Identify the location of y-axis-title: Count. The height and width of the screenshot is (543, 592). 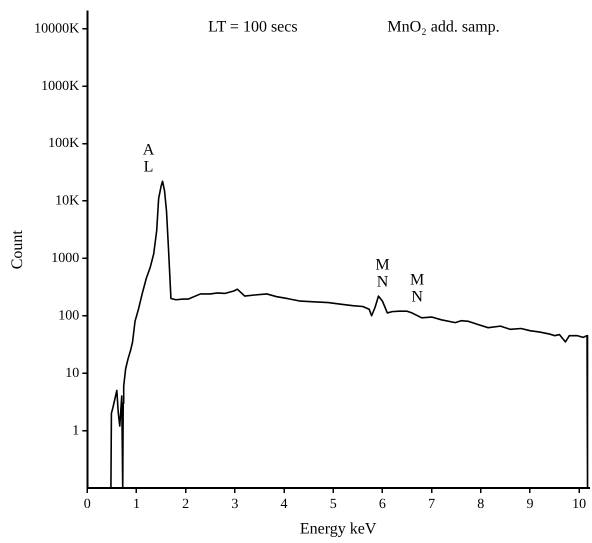
(17, 250).